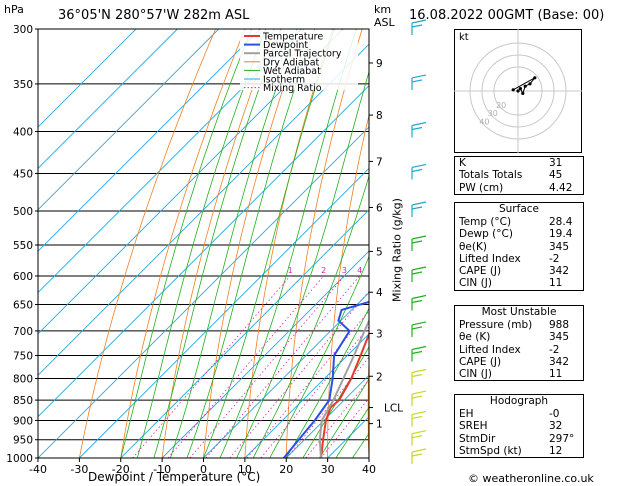 The height and width of the screenshot is (486, 629). I want to click on index-row: CAPE (J) 342, so click(519, 271).